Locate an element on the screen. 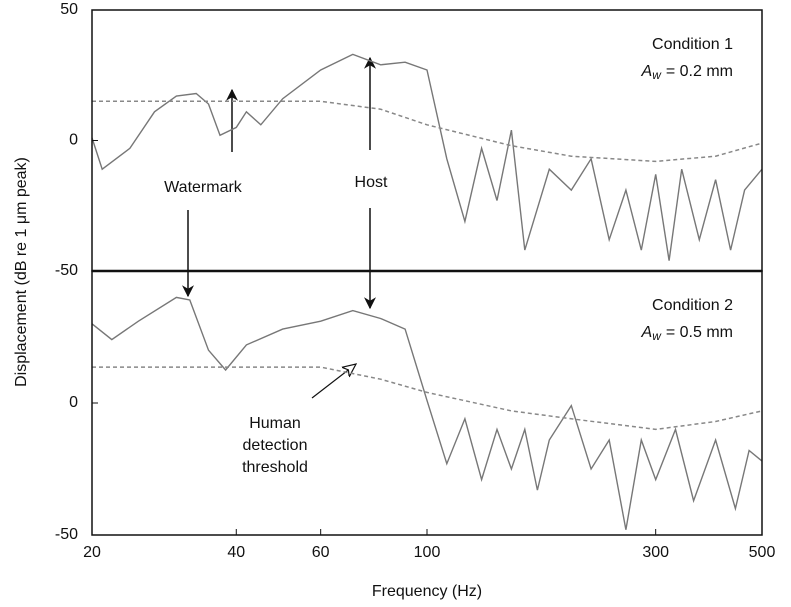 The image size is (791, 607). condition-label: Condition 2 is located at coordinates (692, 305).